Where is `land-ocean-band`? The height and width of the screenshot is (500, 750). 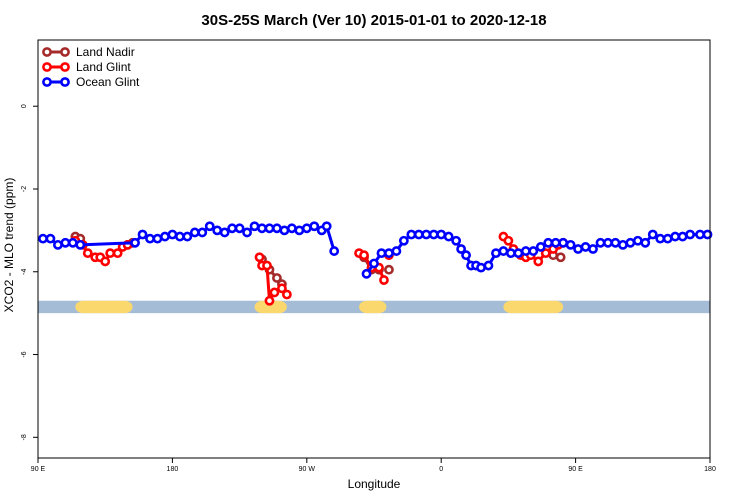
land-ocean-band is located at coordinates (374, 307).